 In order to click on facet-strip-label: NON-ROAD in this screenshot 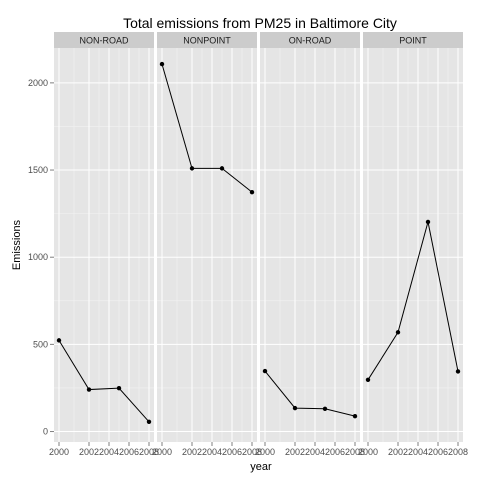, I will do `click(104, 41)`.